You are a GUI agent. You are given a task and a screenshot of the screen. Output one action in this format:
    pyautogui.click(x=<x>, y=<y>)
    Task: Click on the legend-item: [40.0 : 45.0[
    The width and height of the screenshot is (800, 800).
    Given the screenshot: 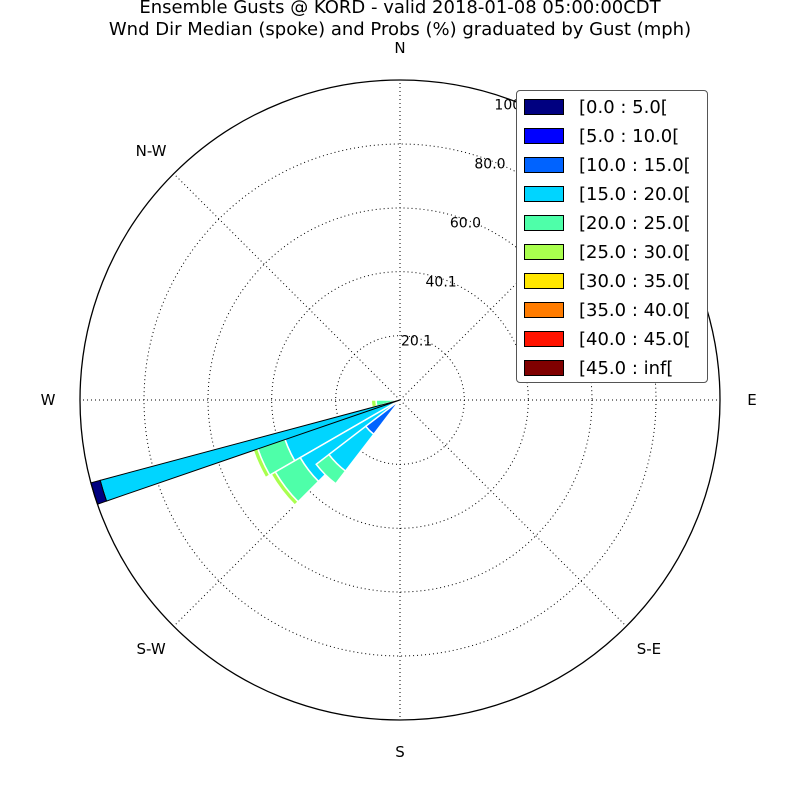 What is the action you would take?
    pyautogui.click(x=607, y=339)
    